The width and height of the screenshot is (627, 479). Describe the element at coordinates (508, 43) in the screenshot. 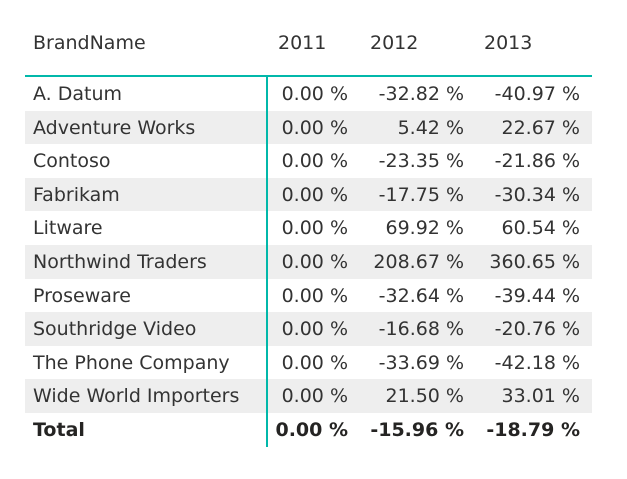

I see `column-header-2013: 2013` at that location.